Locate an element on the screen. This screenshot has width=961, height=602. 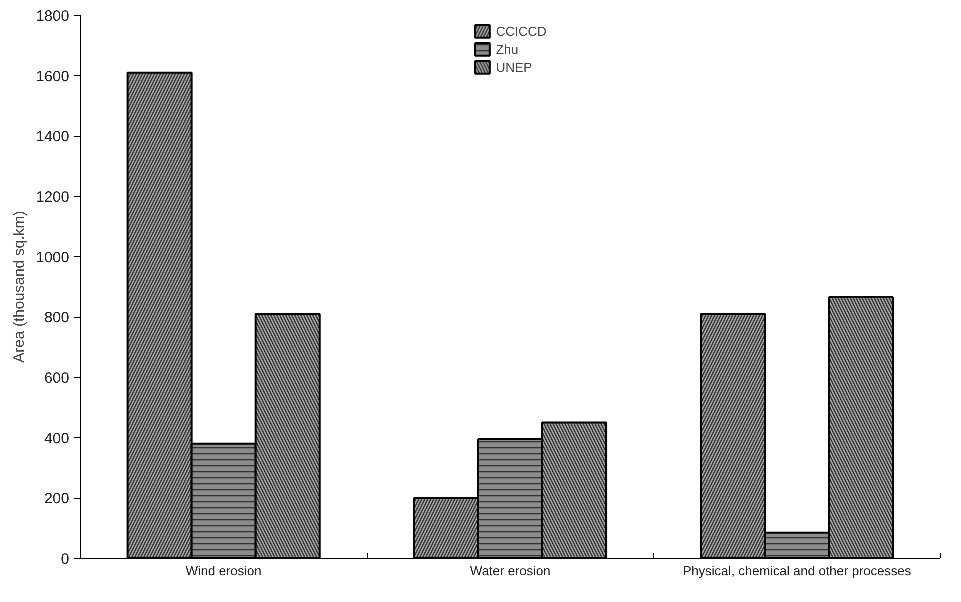
y-axis-title: Area (thousand sq.km) is located at coordinates (19, 287).